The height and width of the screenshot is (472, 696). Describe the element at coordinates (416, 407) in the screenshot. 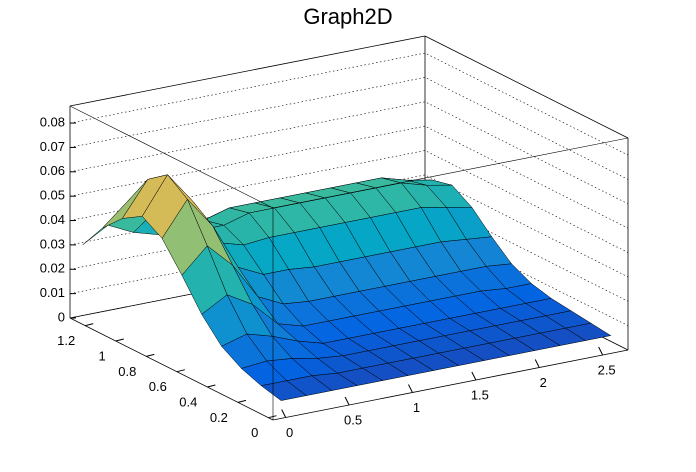

I see `x-tick-label: 1` at that location.